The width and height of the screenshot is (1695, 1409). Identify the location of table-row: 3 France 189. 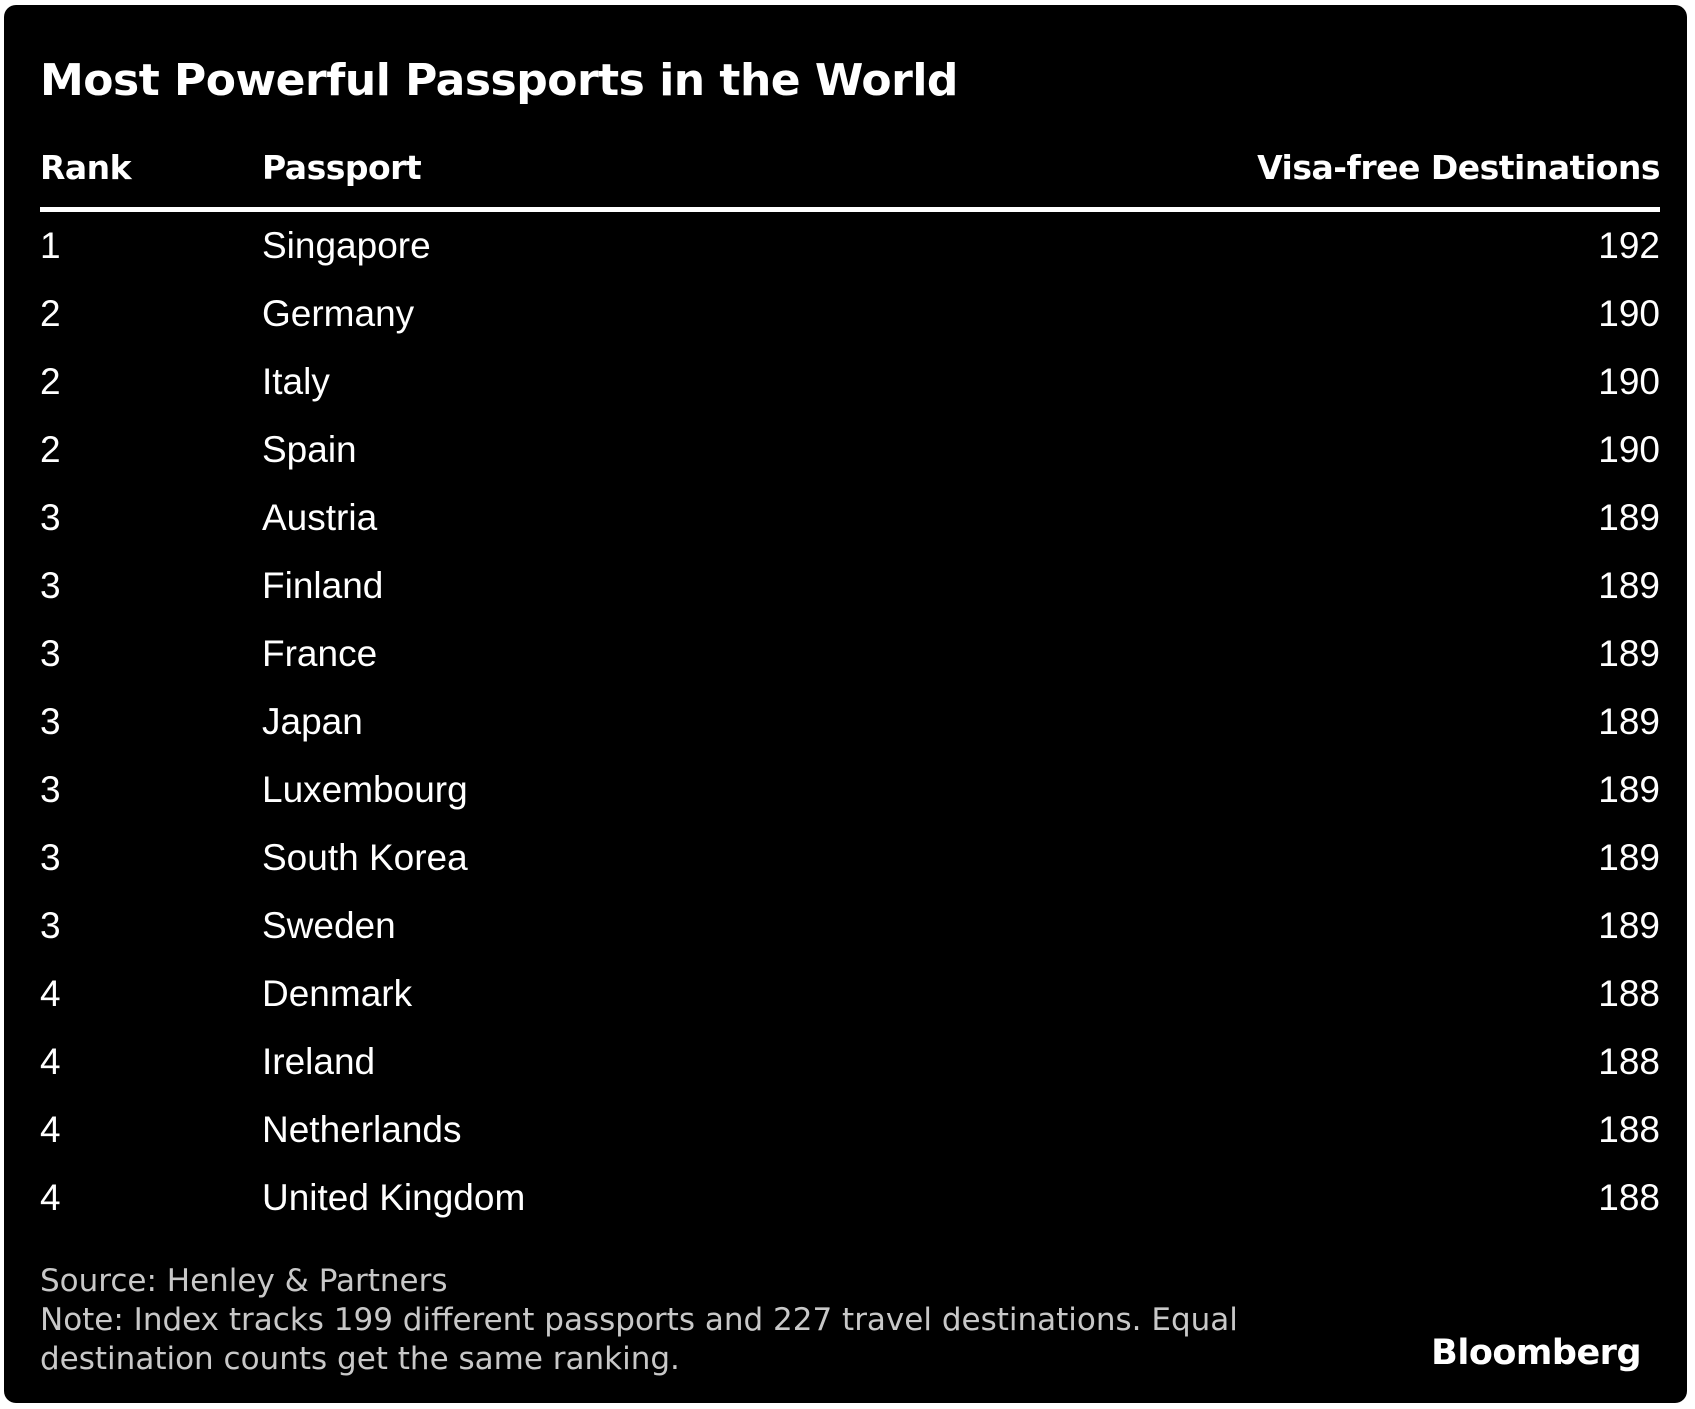
(850, 654).